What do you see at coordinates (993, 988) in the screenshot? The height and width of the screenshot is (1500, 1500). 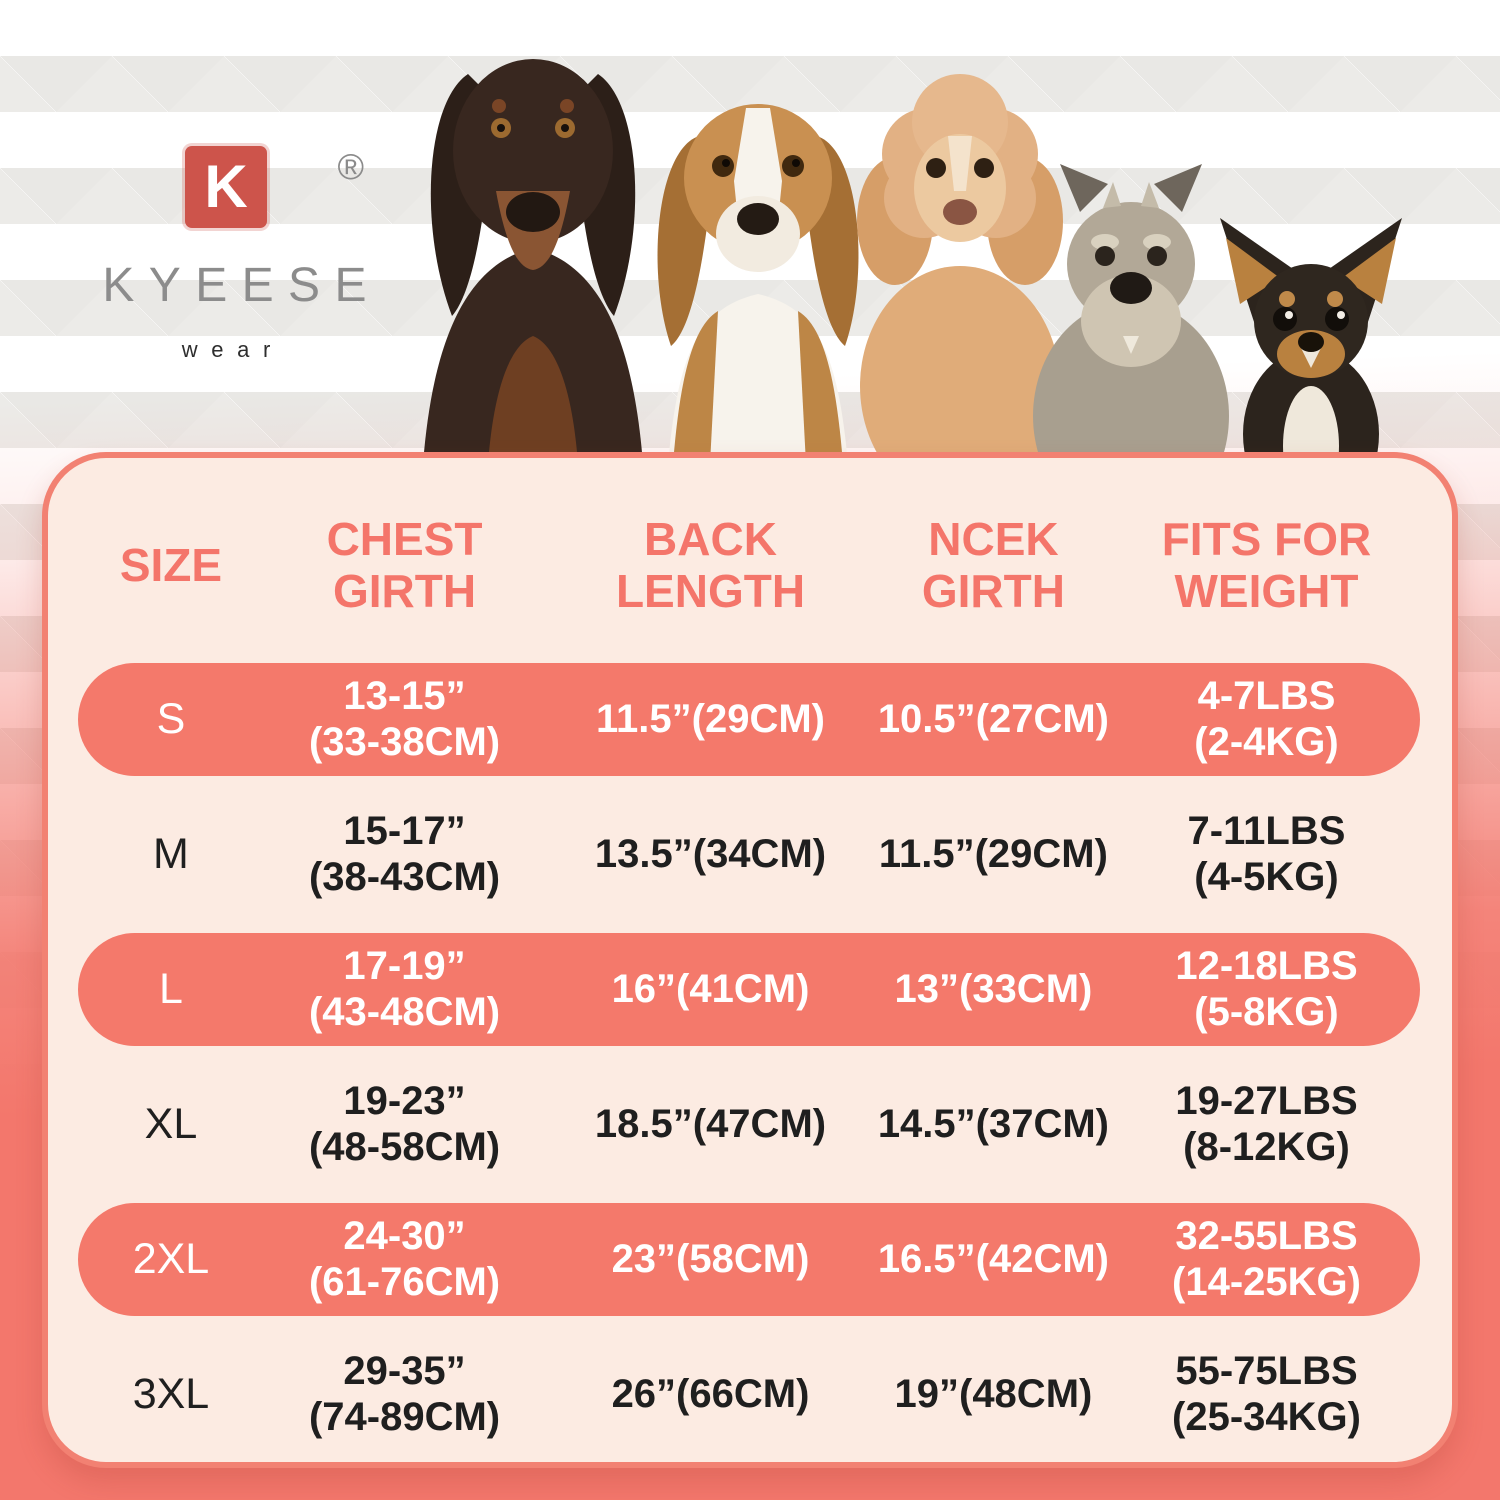 I see `neck-girth-value: 13”(33CM)` at bounding box center [993, 988].